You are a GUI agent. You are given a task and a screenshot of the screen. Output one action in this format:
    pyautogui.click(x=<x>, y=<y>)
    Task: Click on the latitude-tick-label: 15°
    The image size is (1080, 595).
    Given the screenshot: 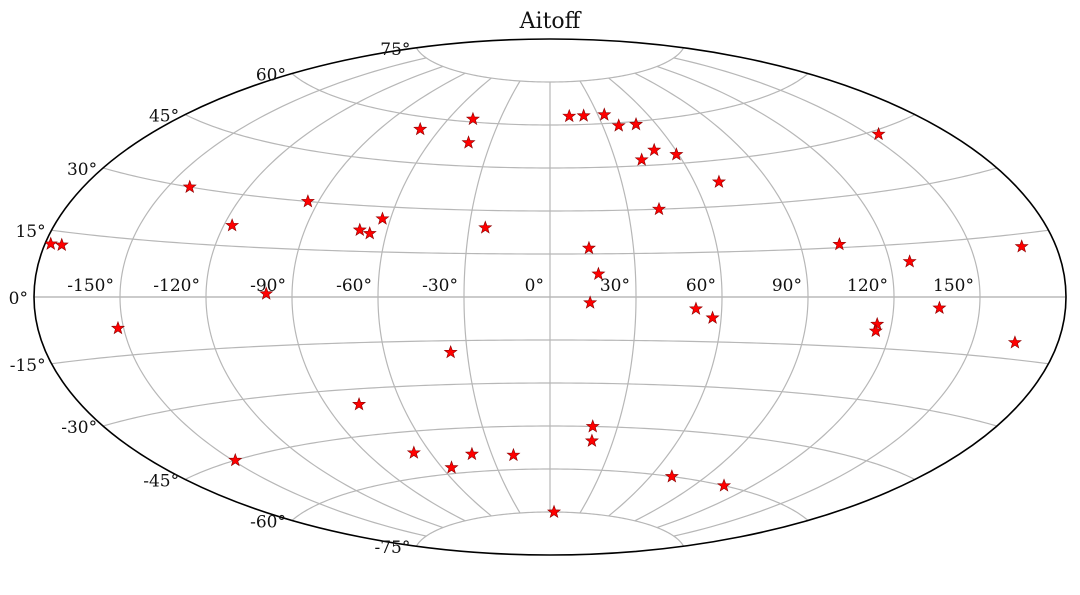 What is the action you would take?
    pyautogui.click(x=30, y=232)
    